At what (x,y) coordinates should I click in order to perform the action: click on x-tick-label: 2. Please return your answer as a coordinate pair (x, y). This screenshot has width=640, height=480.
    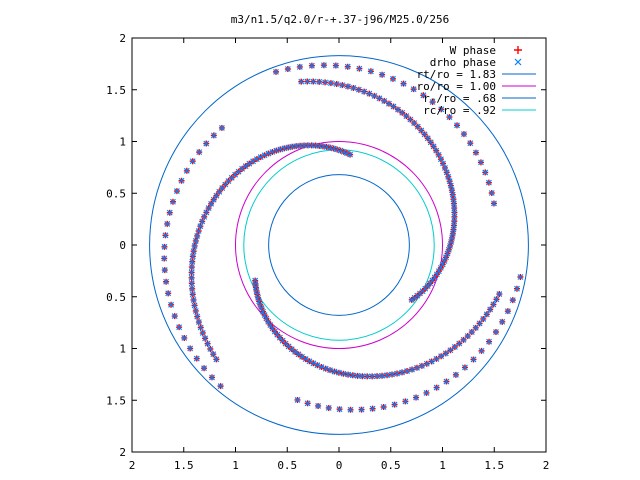
    Looking at the image, I should click on (132, 465).